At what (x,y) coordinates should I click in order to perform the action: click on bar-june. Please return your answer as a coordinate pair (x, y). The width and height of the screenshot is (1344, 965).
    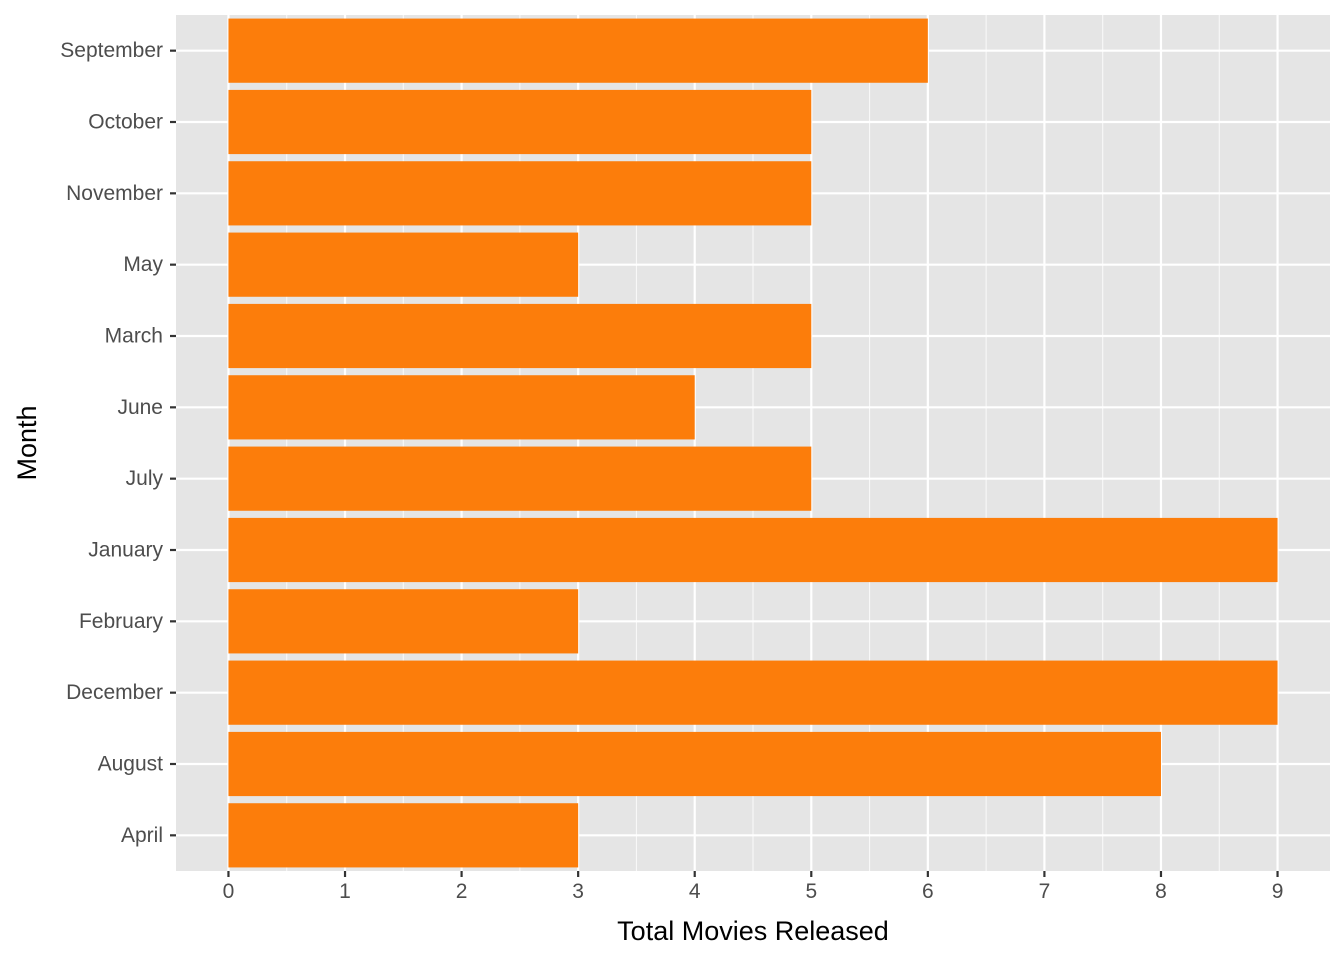
    Looking at the image, I should click on (461, 407).